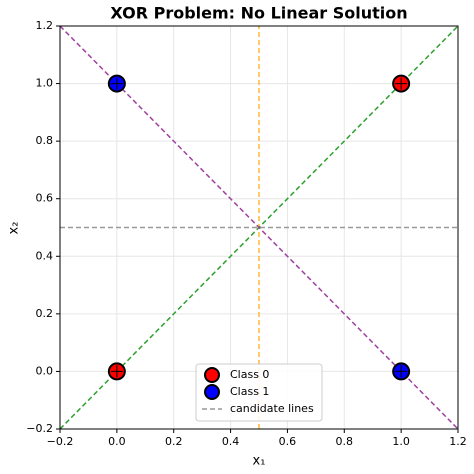  I want to click on chart-title: XOR Problem: No Linear Solution, so click(258, 13).